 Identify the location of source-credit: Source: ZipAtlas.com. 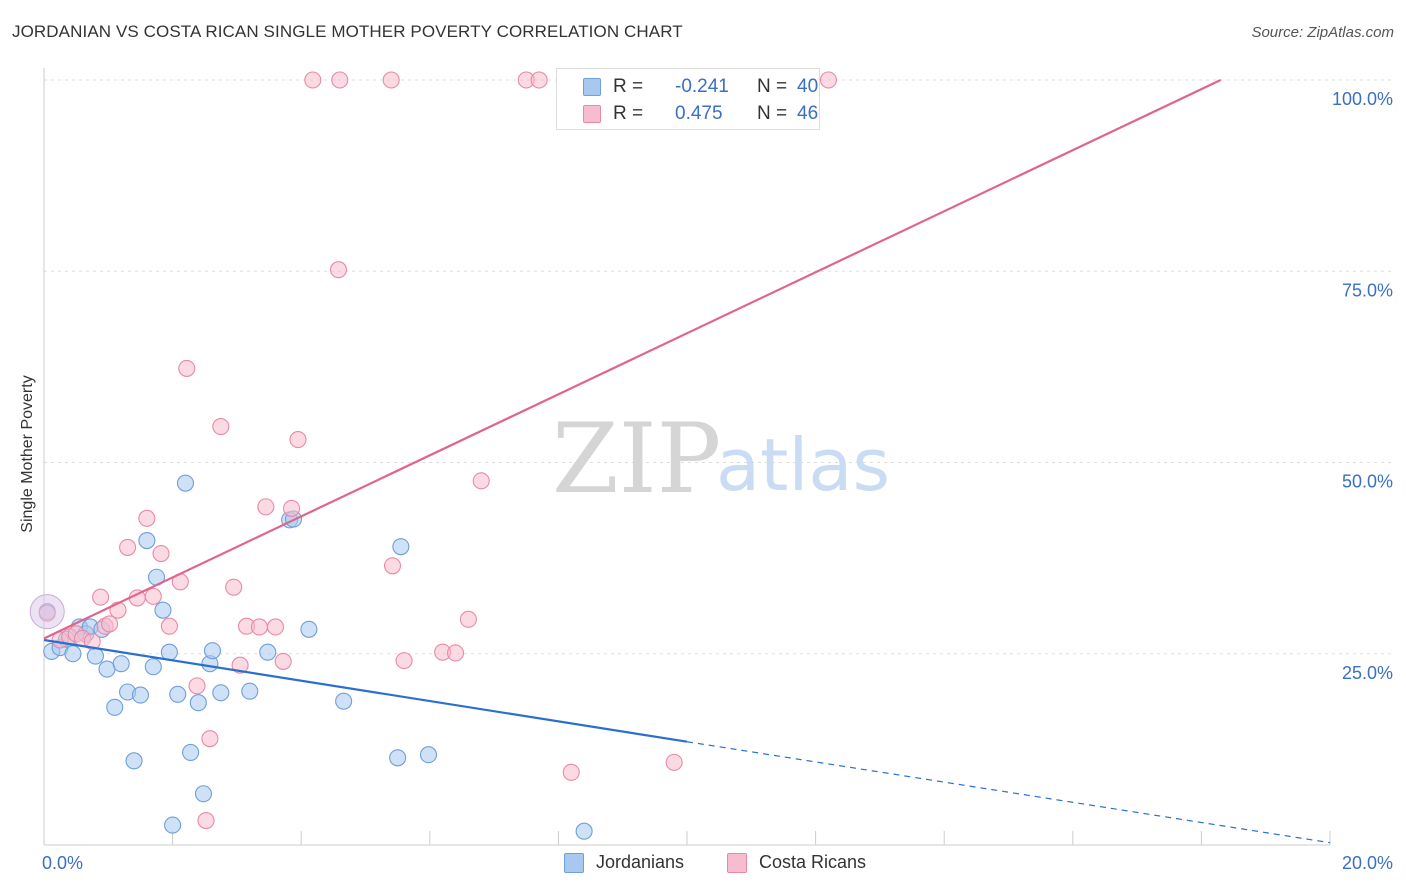
(1322, 32).